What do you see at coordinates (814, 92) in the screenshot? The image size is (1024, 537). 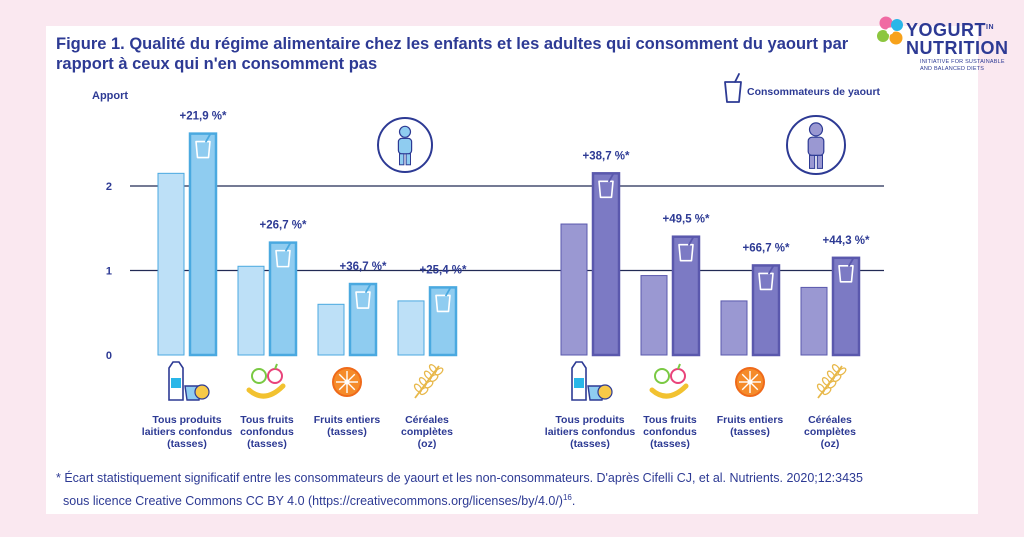 I see `legend-label: Consommateurs de yaourt` at bounding box center [814, 92].